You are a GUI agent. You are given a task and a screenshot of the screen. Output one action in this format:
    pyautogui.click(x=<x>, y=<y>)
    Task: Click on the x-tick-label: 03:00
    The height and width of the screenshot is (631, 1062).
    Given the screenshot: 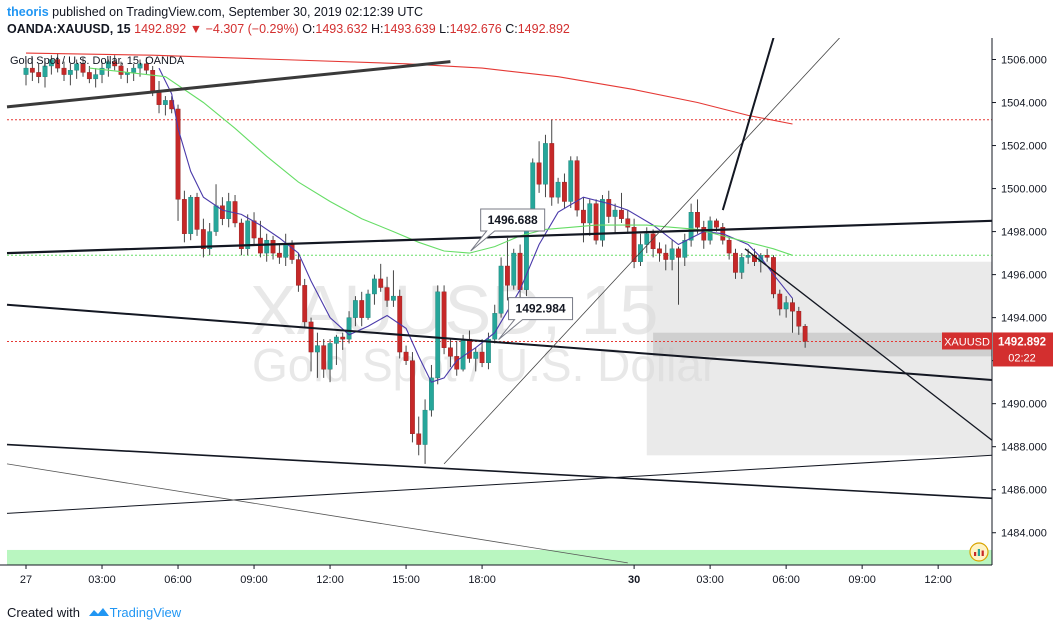 What is the action you would take?
    pyautogui.click(x=102, y=580)
    